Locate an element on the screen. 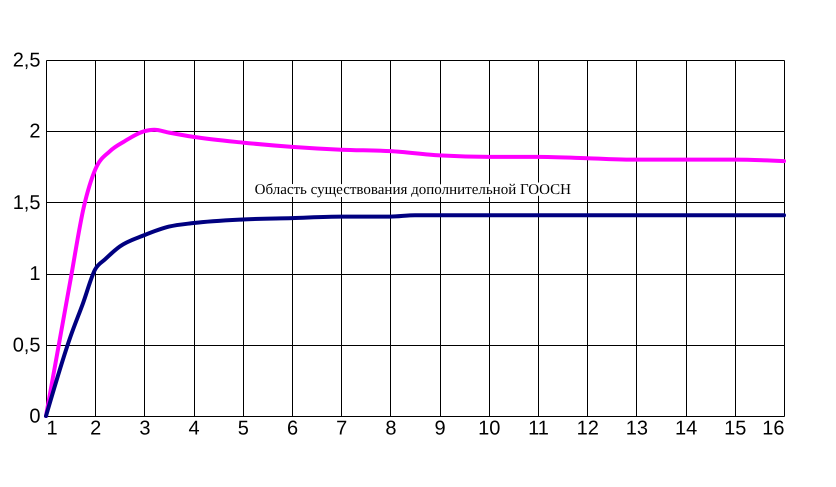  y-tick-label: 2,5 is located at coordinates (26, 61).